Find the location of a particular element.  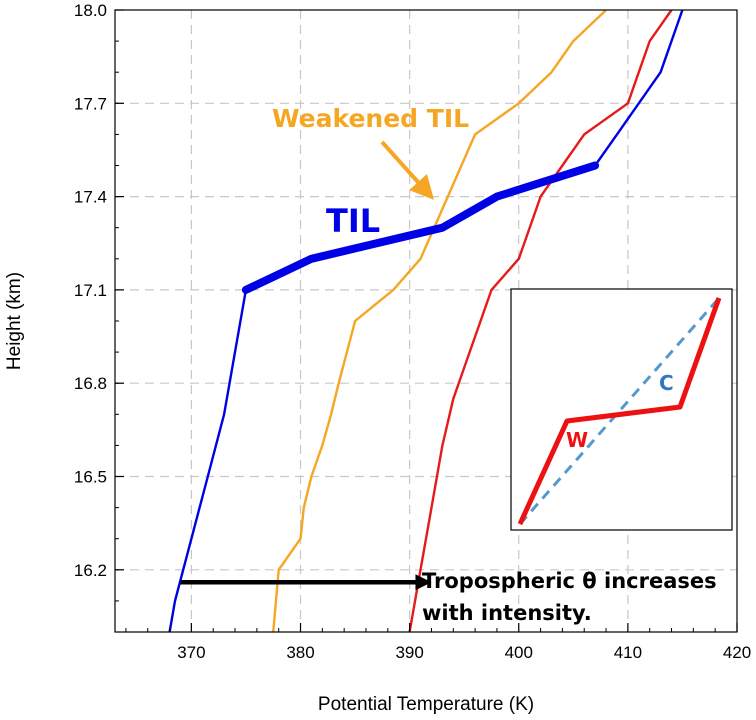

y-axis-title: Height (km) is located at coordinates (14, 321).